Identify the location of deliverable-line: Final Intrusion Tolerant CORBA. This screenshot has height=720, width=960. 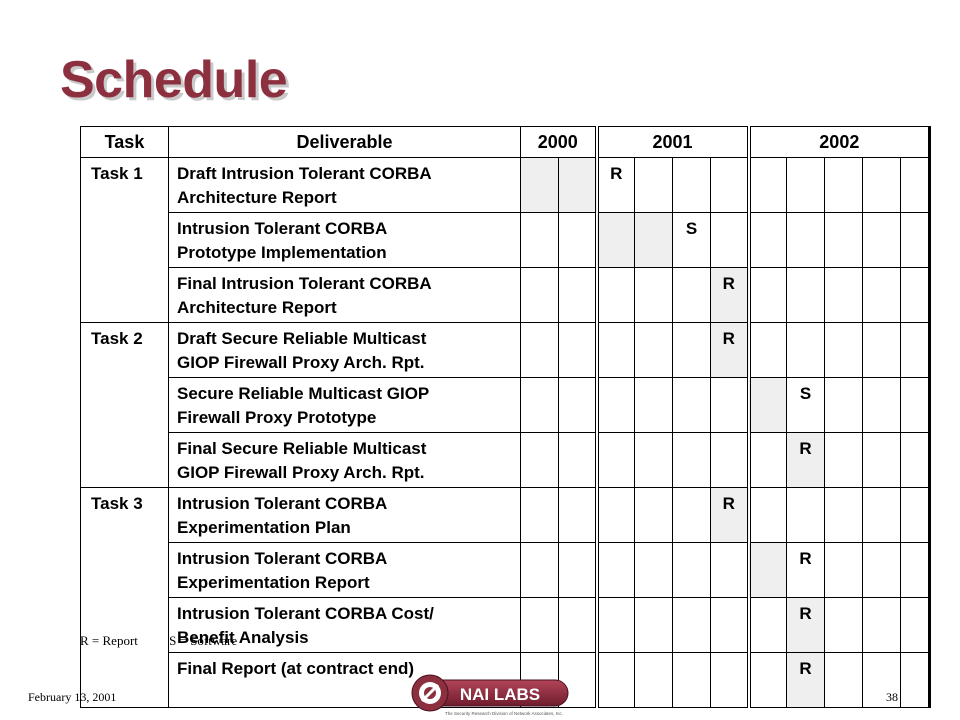
(304, 283).